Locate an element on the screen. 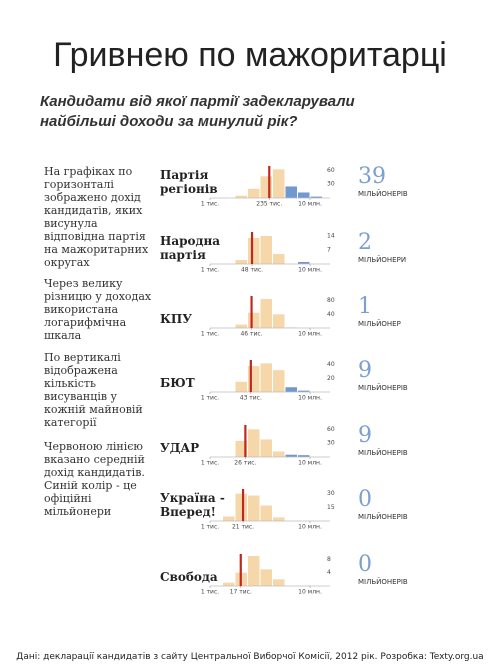 The width and height of the screenshot is (500, 667). x-tick-label: 17 тис. is located at coordinates (241, 592).